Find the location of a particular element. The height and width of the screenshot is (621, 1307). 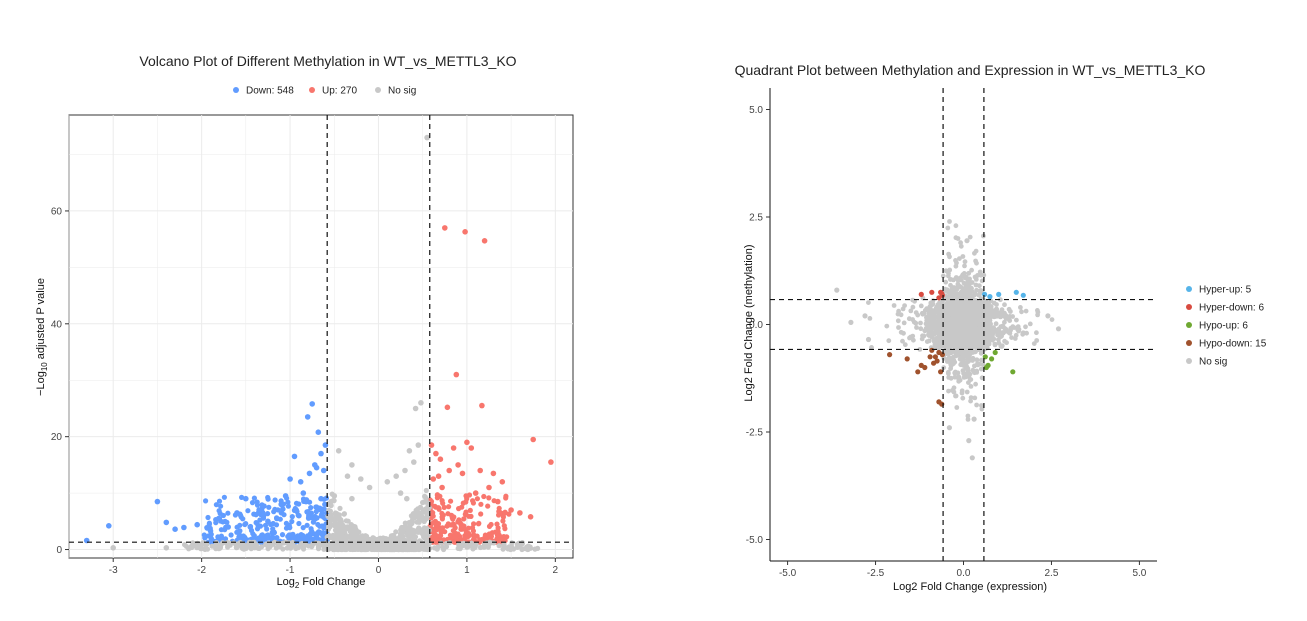

quadrant-x-axis-label: Log2 Fold Change (expression) is located at coordinates (970, 587).